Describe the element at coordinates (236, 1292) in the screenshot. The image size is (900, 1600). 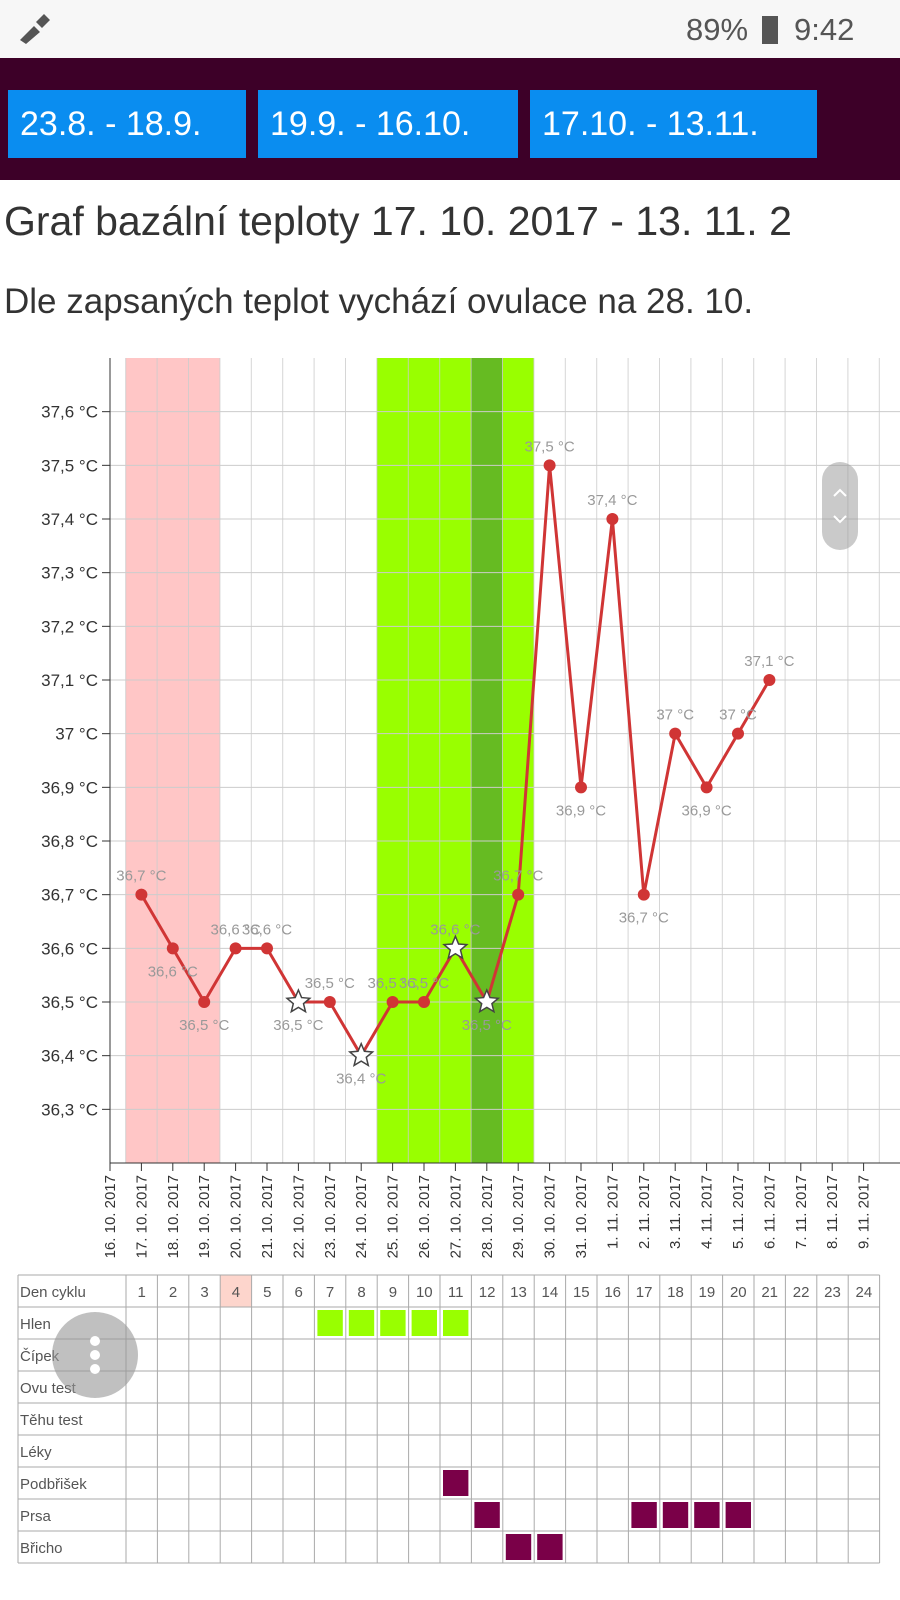
I see `day-number: 4` at that location.